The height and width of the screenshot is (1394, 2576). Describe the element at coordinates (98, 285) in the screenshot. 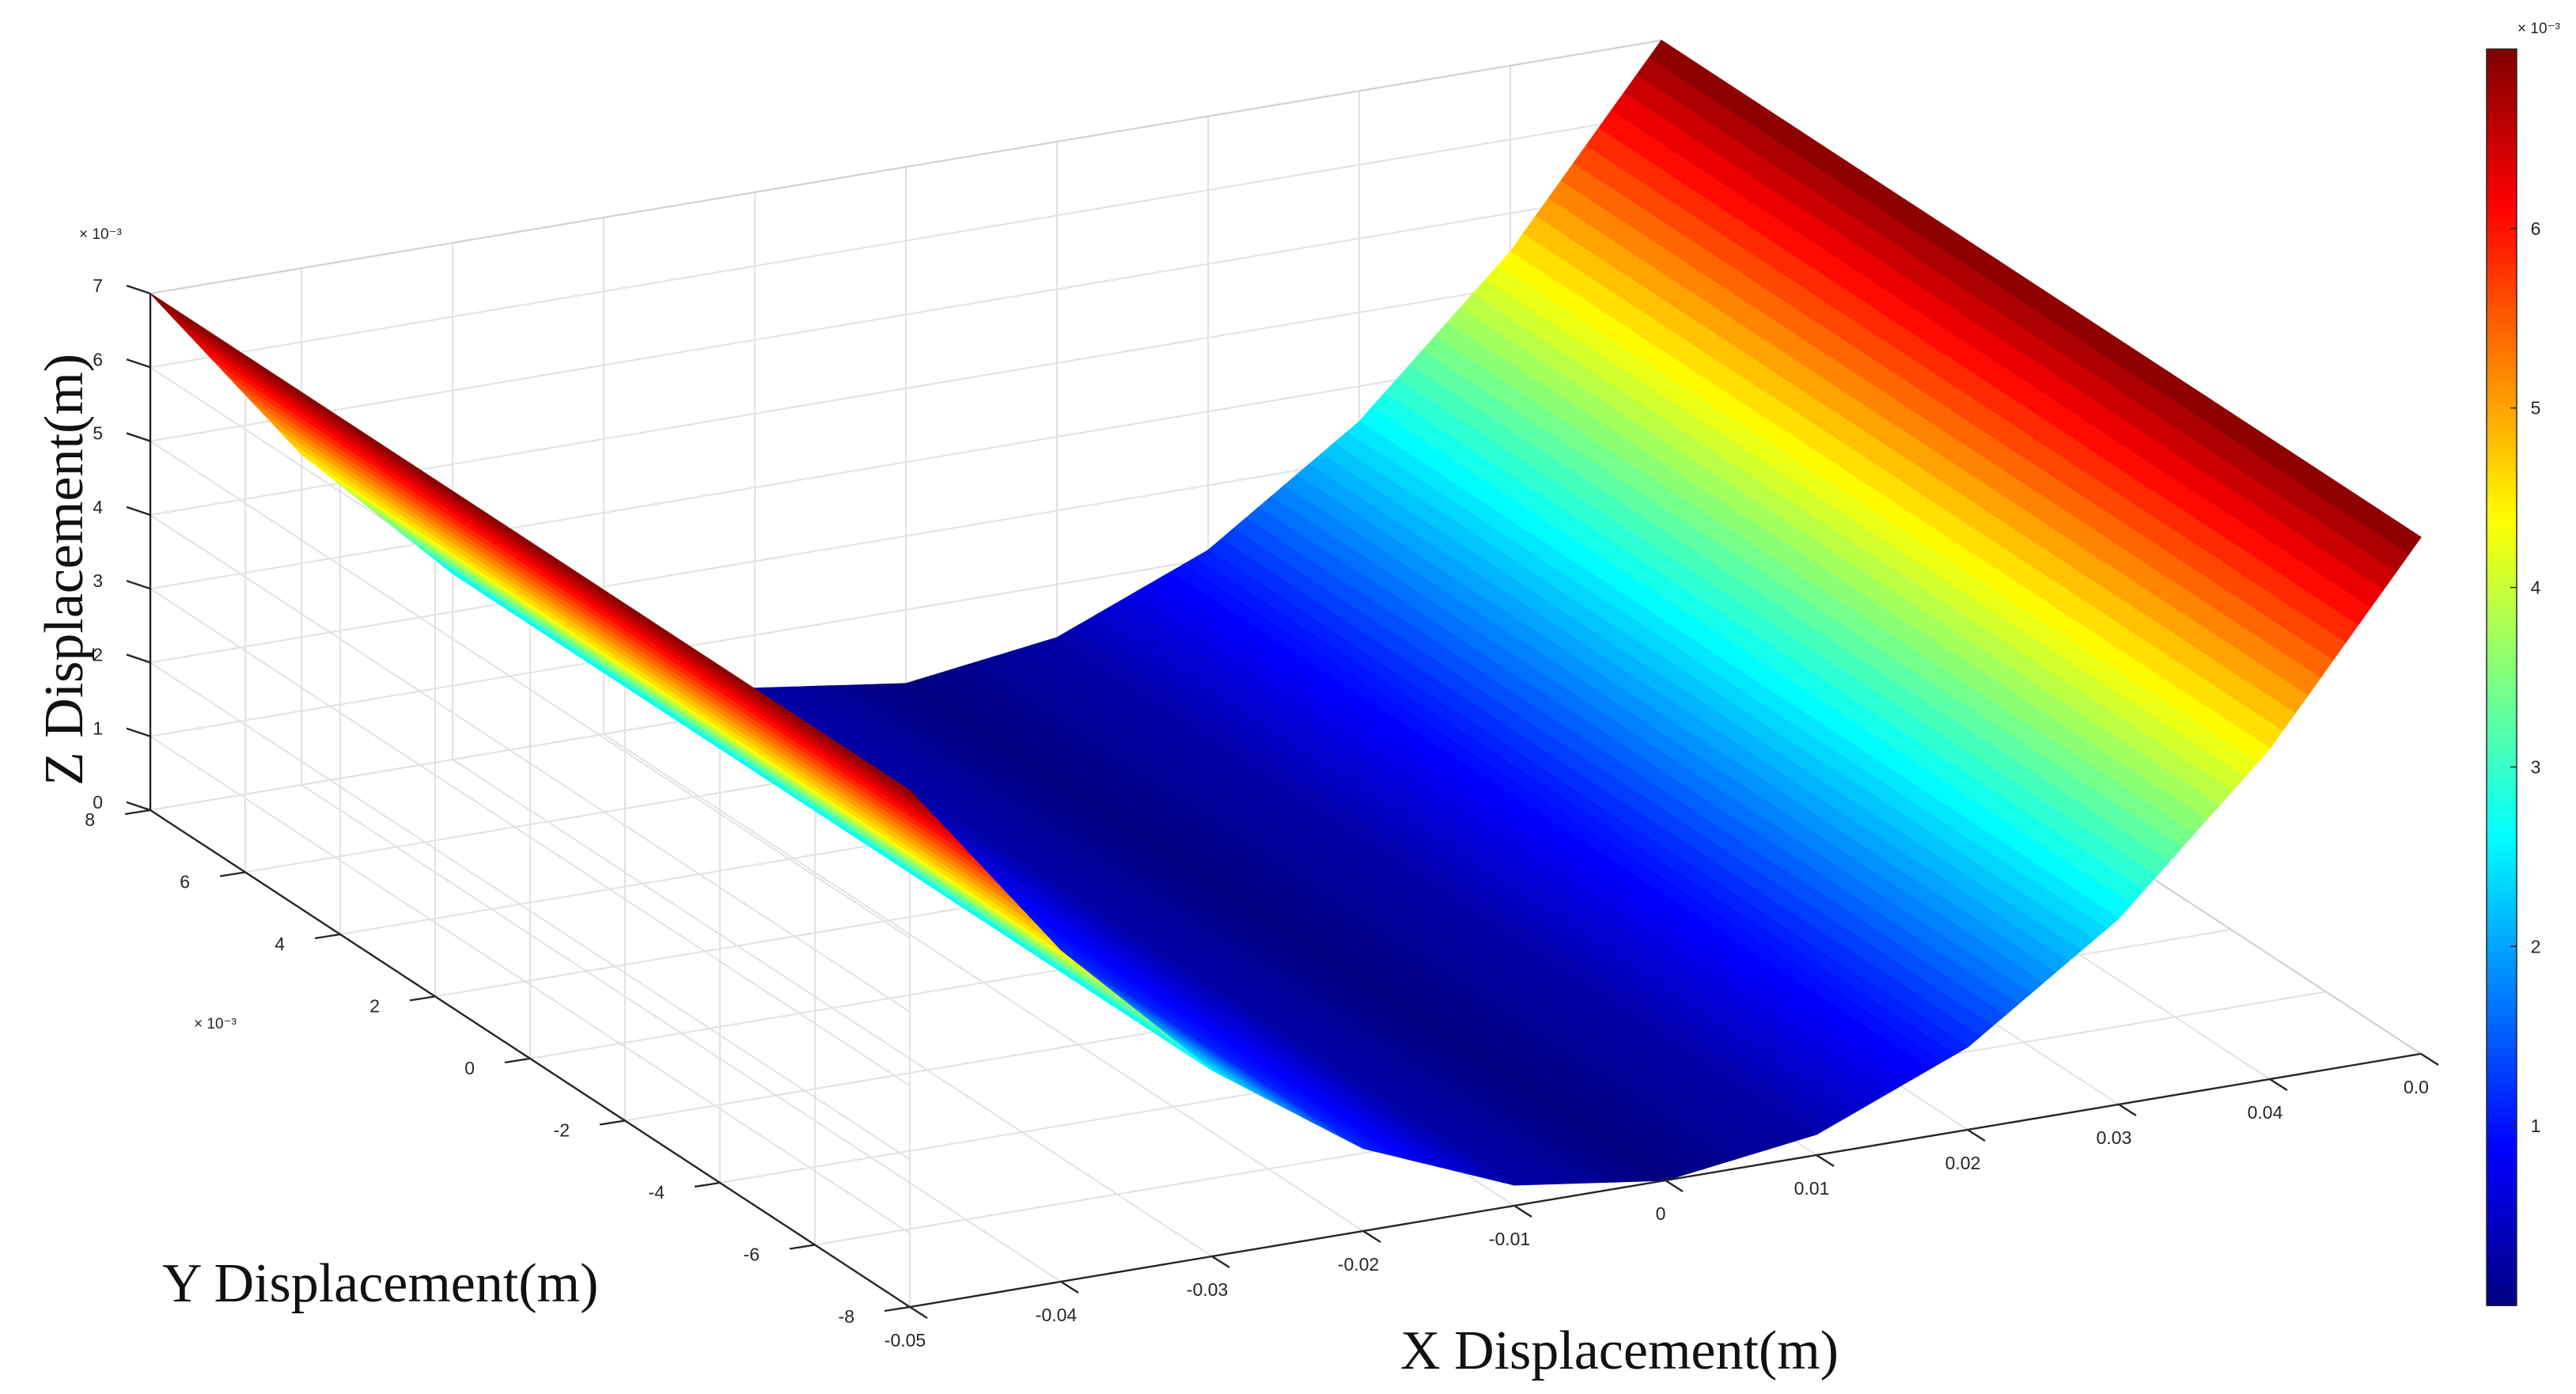

I see `z-tick-label: 7` at that location.